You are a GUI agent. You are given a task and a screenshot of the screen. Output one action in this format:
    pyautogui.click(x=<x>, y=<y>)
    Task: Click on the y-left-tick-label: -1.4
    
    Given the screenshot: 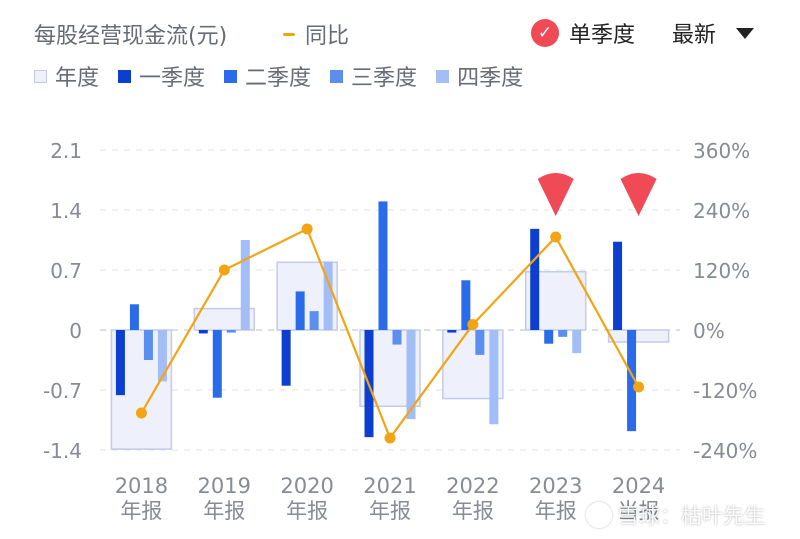 What is the action you would take?
    pyautogui.click(x=62, y=451)
    